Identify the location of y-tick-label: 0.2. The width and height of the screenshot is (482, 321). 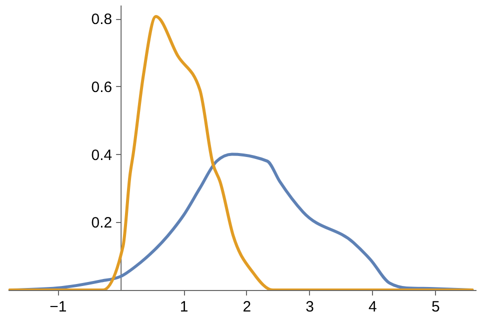
(101, 223).